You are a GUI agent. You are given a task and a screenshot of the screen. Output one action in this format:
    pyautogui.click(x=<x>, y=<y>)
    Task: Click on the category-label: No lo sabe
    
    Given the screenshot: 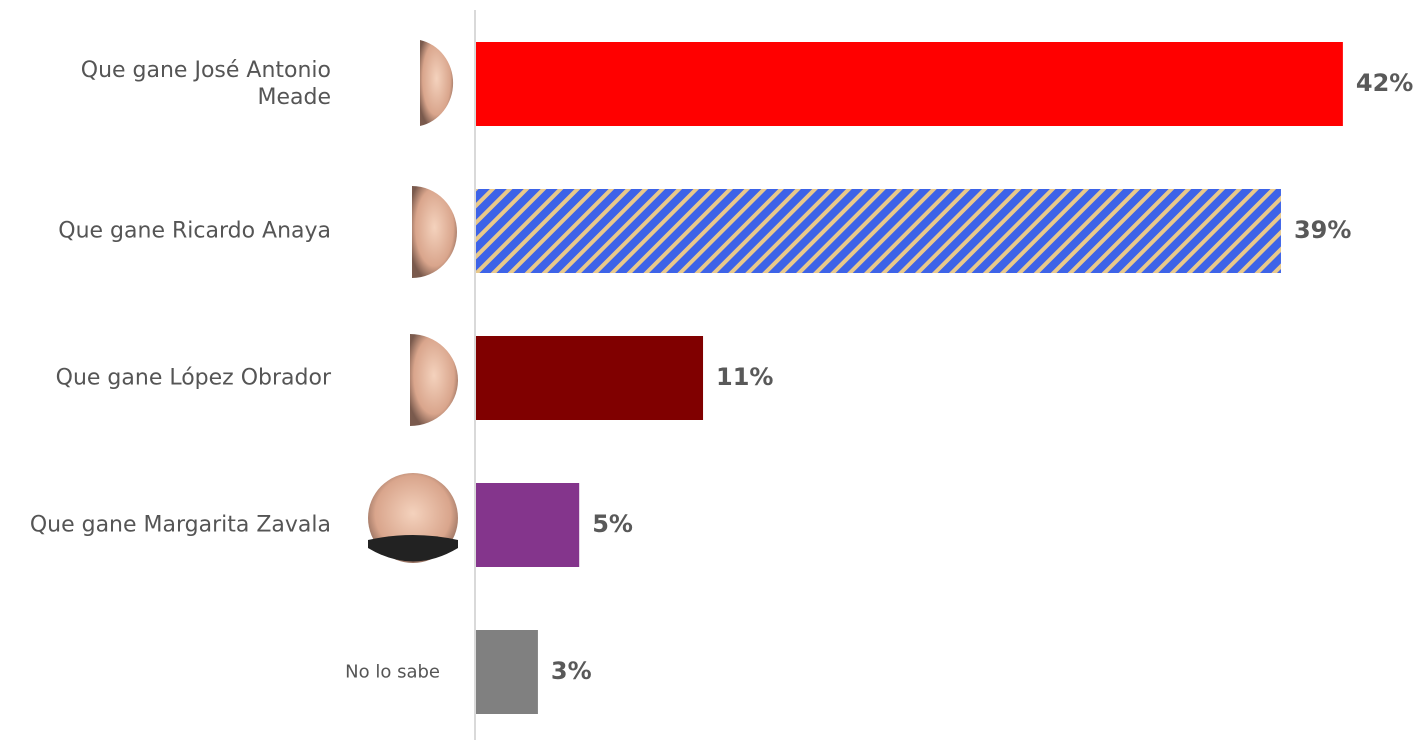 What is the action you would take?
    pyautogui.click(x=392, y=672)
    